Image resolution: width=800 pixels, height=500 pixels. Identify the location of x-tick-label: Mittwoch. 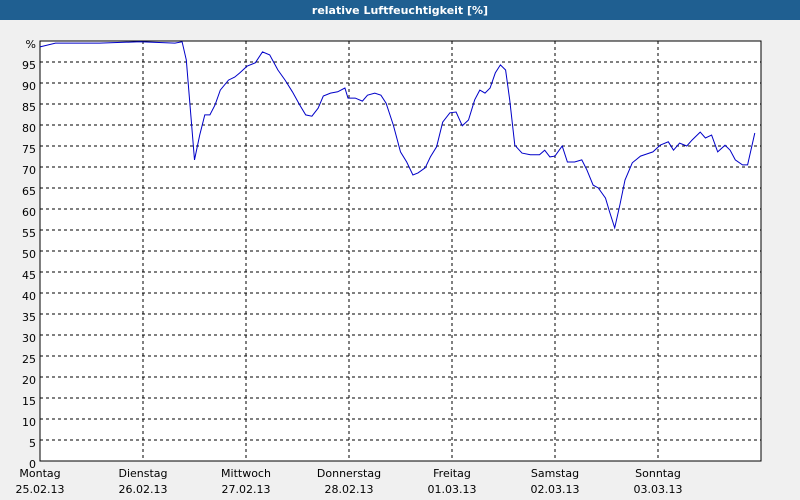
(246, 473).